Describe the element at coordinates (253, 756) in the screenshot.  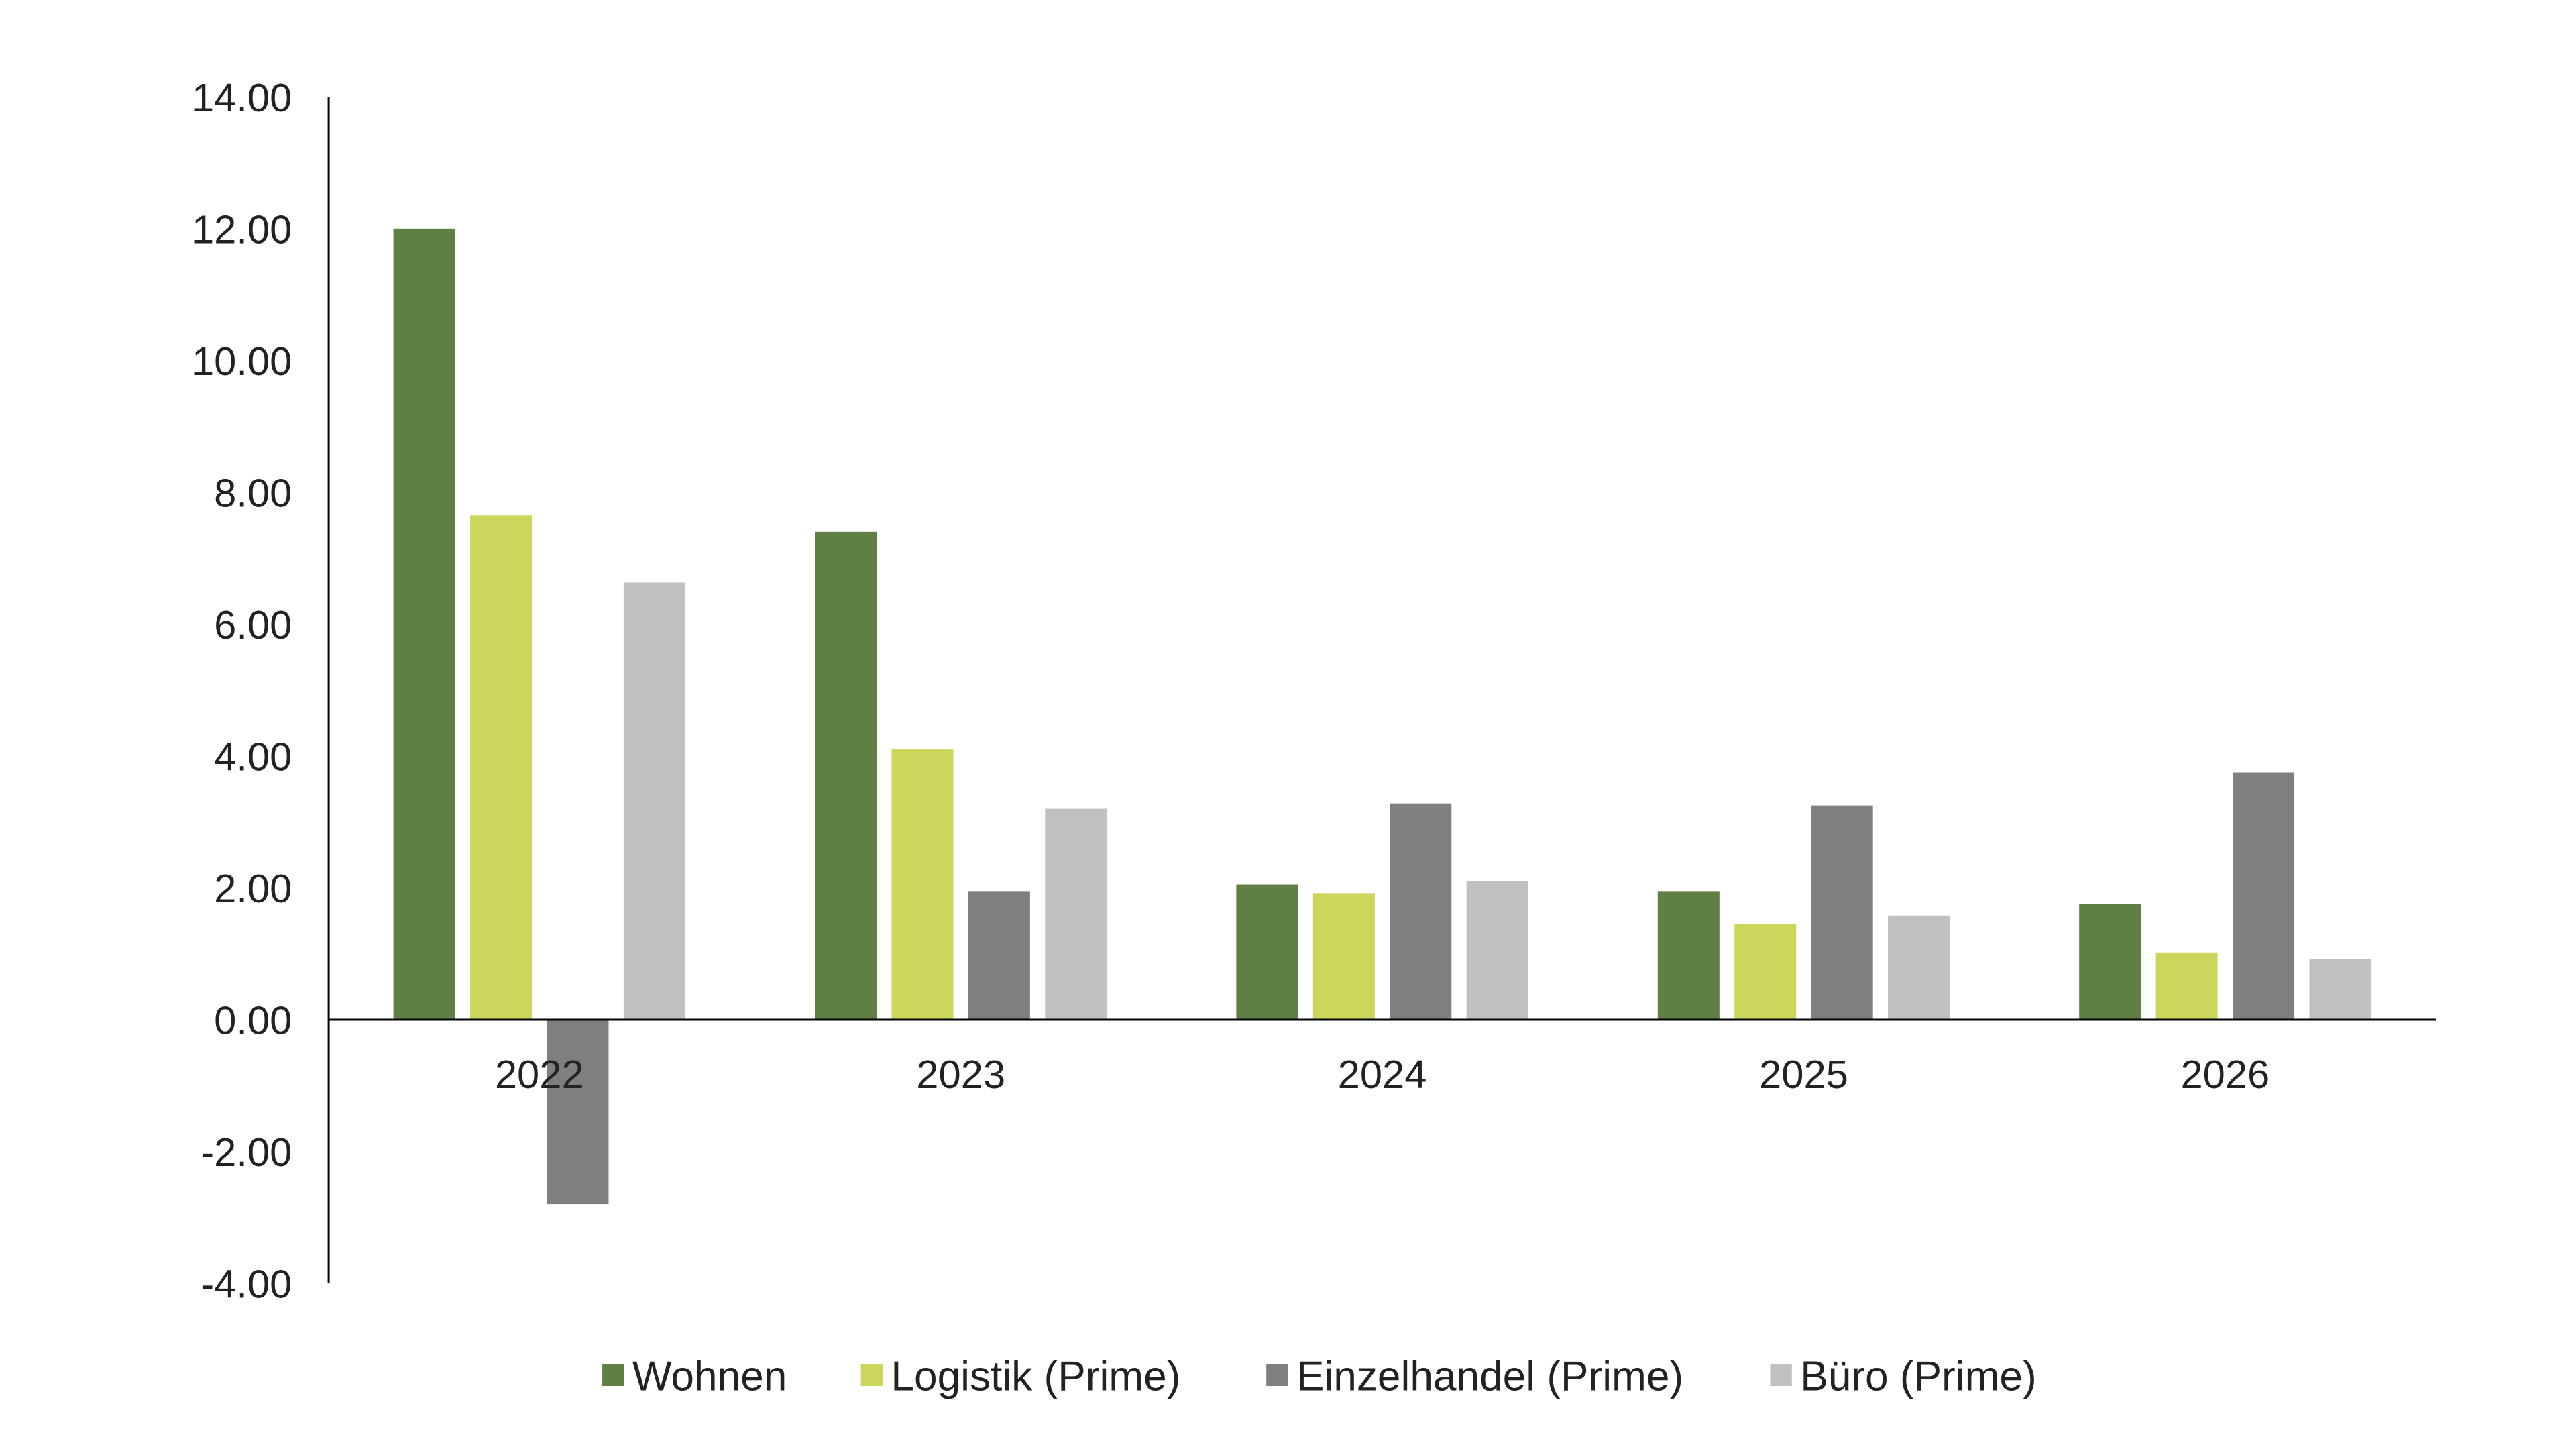
I see `y-tick-label: 4.00` at that location.